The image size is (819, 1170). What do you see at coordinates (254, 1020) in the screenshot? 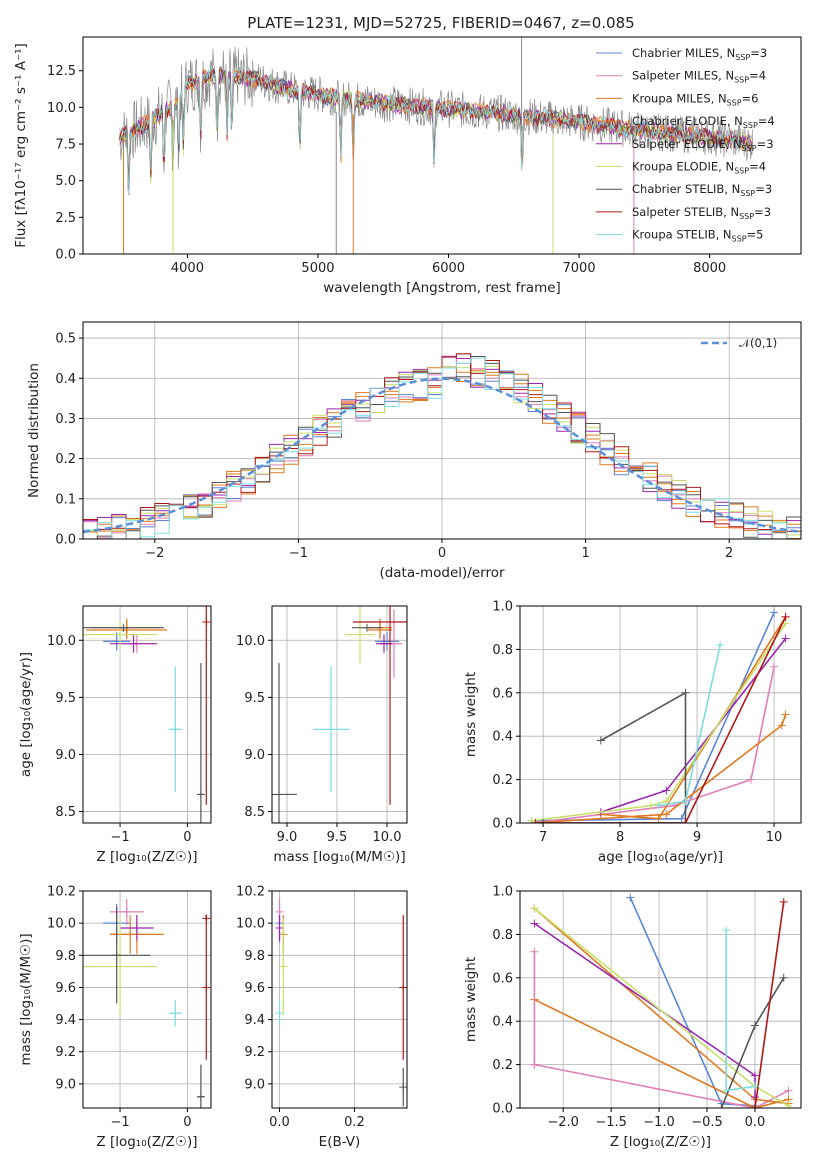
I see `tick-label-y: 9.4` at bounding box center [254, 1020].